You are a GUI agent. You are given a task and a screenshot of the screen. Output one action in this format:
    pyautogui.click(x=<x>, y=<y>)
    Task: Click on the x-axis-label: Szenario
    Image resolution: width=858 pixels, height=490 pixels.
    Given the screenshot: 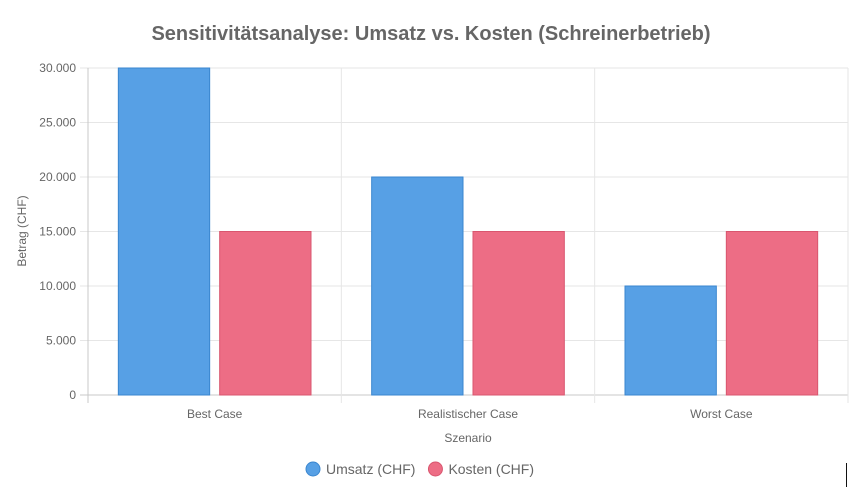 What is the action you would take?
    pyautogui.click(x=468, y=438)
    